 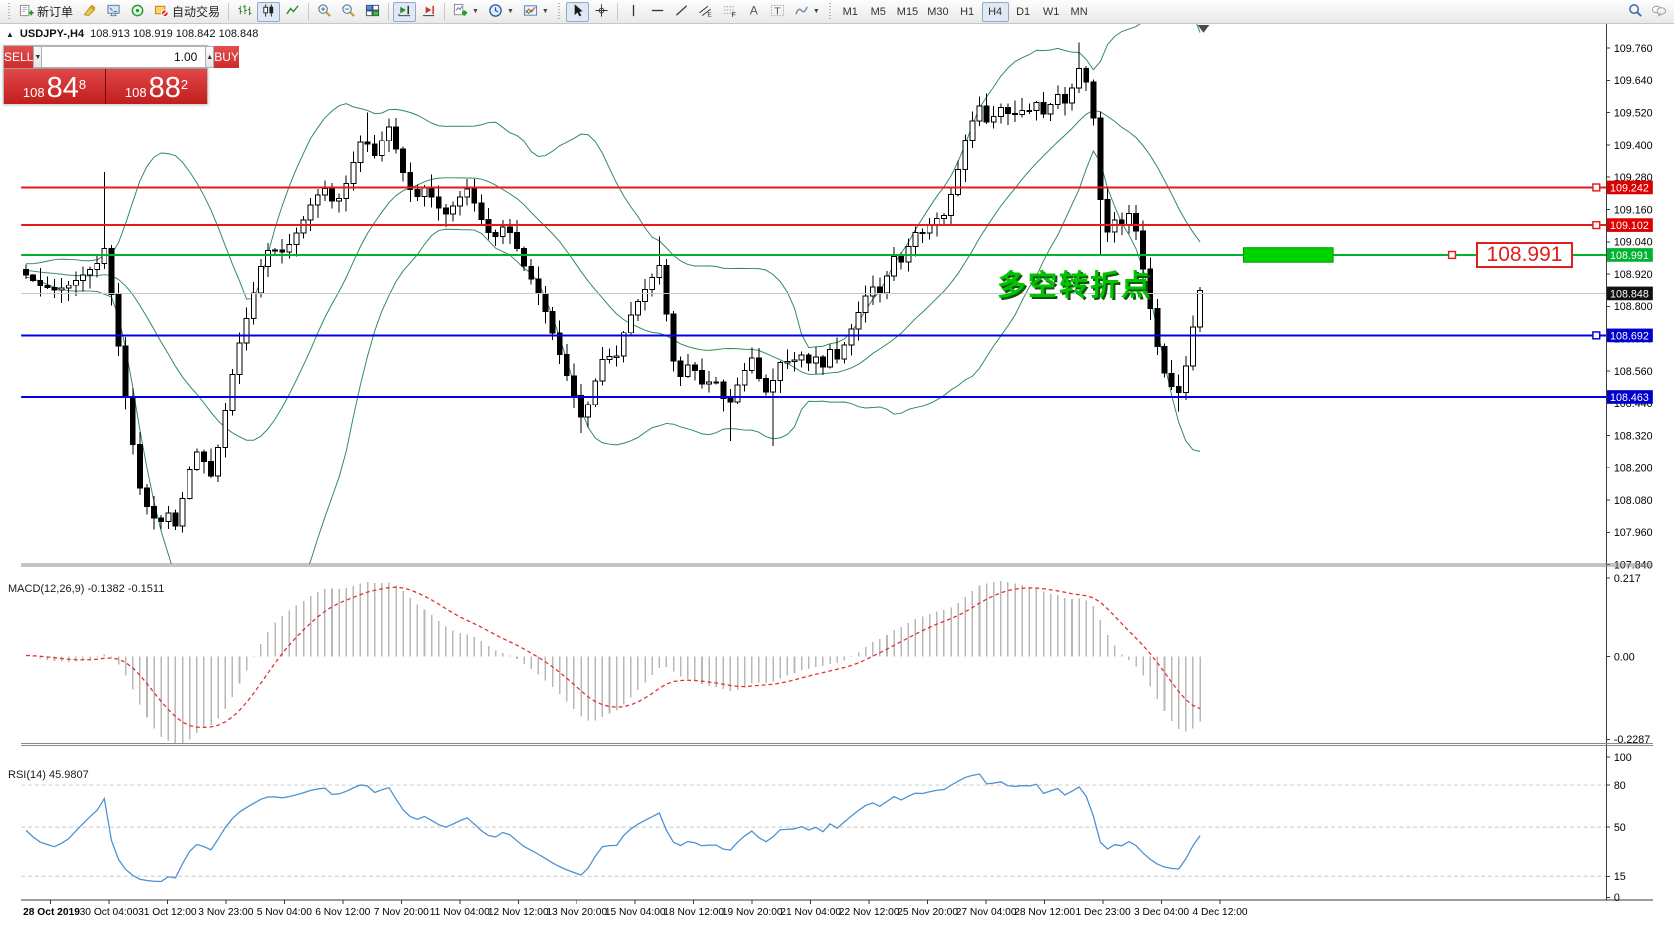 I want to click on buy-button: BUY, so click(x=226, y=57).